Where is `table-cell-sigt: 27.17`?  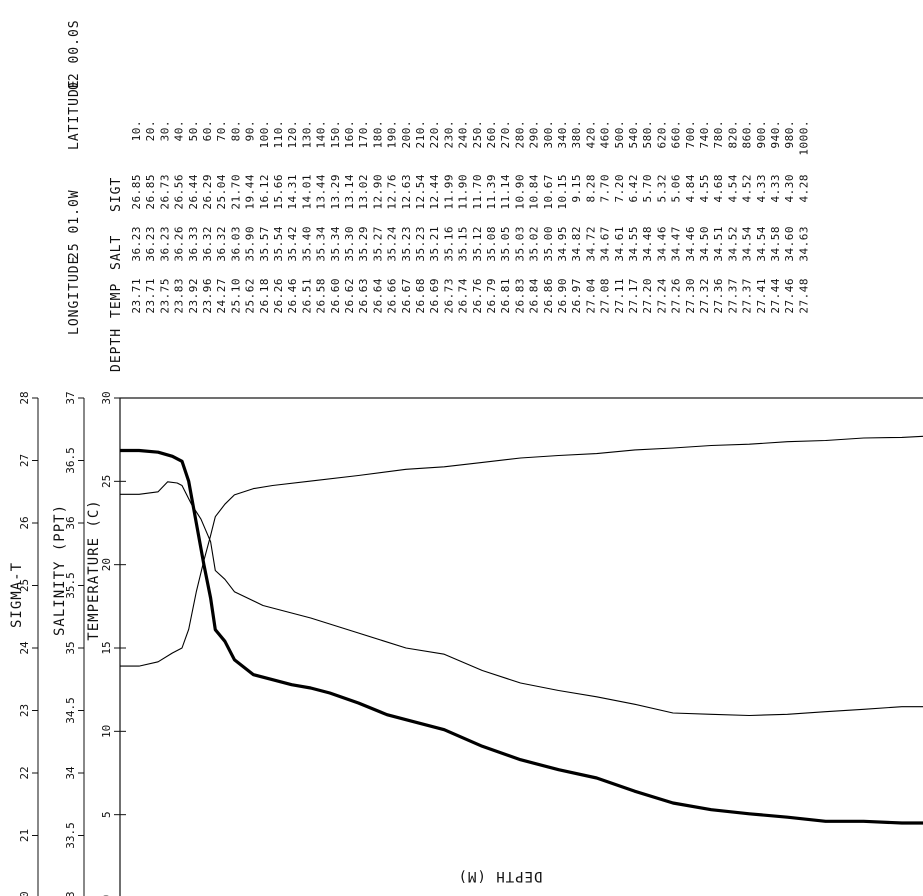 table-cell-sigt: 27.17 is located at coordinates (633, 296).